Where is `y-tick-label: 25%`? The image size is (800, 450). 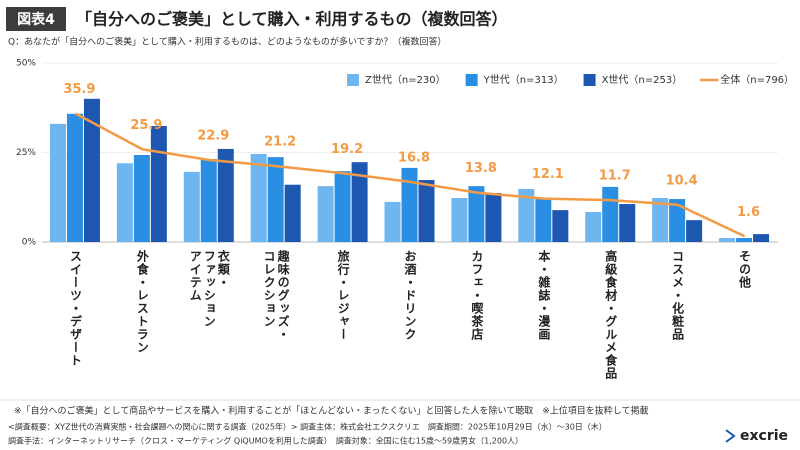 y-tick-label: 25% is located at coordinates (26, 153).